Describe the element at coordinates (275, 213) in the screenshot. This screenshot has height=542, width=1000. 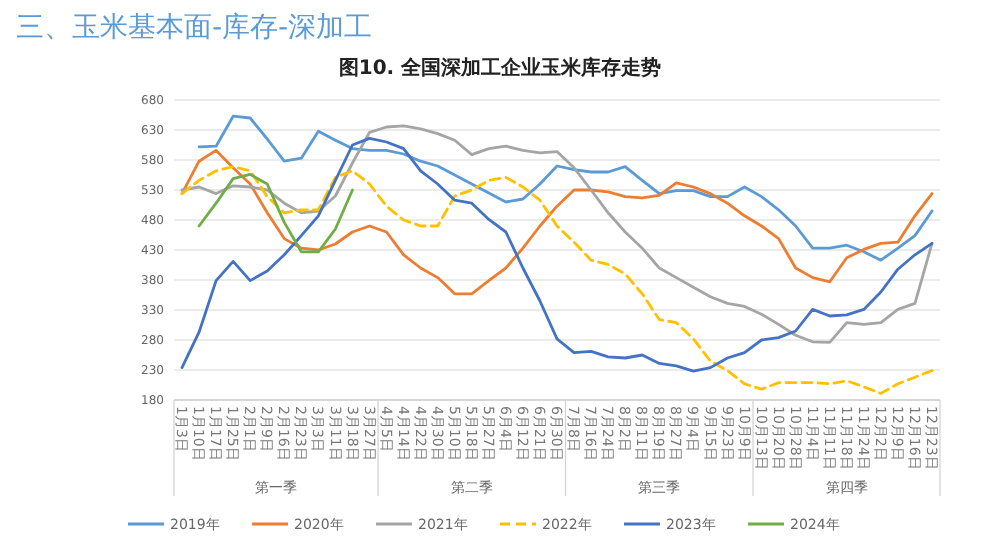
I see `line-series` at that location.